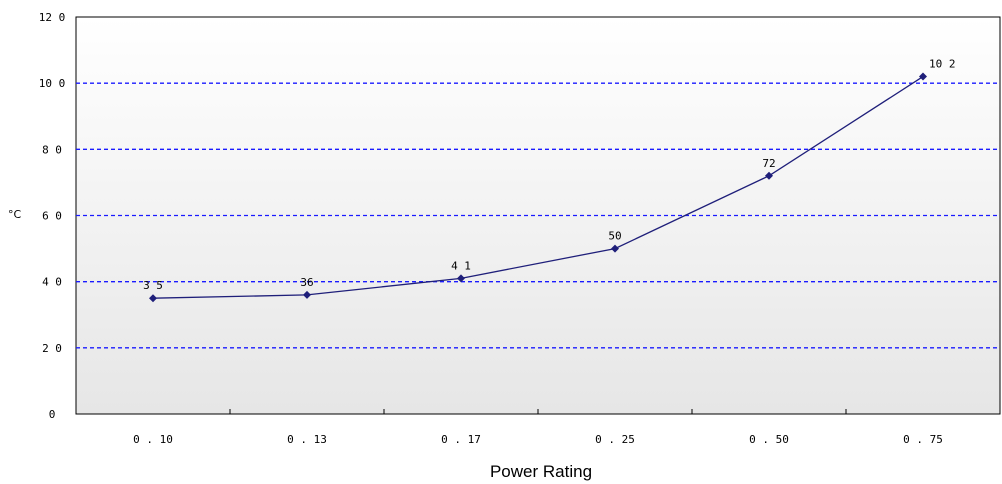  I want to click on x-tick-label: 0 . 17, so click(461, 439).